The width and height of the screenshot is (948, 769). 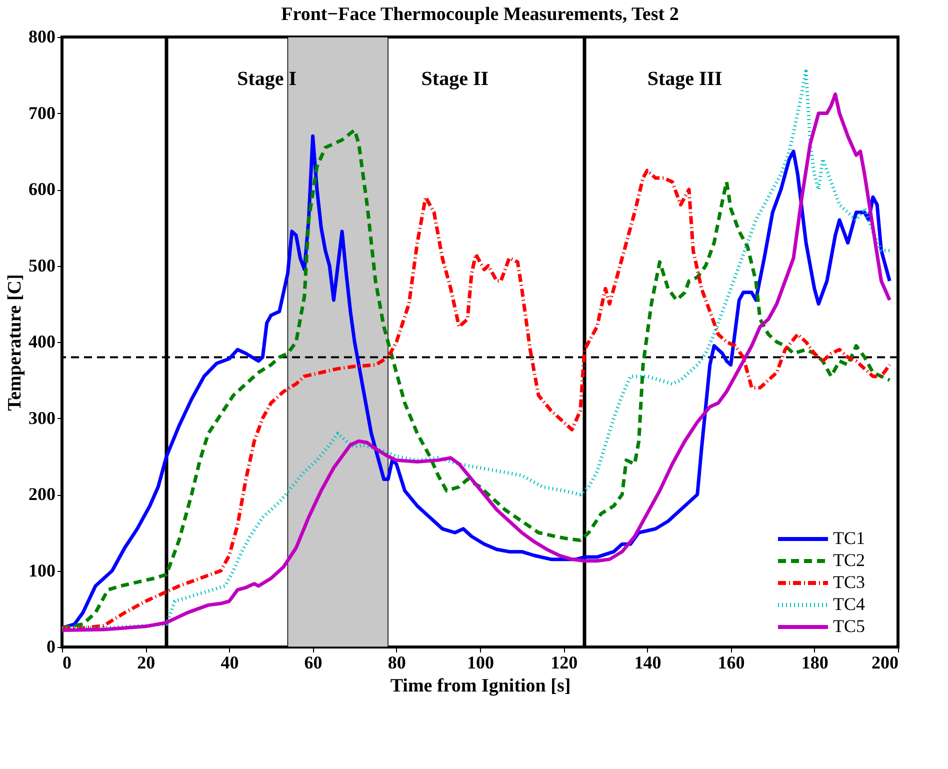 What do you see at coordinates (42, 189) in the screenshot?
I see `y-tick-label: 600` at bounding box center [42, 189].